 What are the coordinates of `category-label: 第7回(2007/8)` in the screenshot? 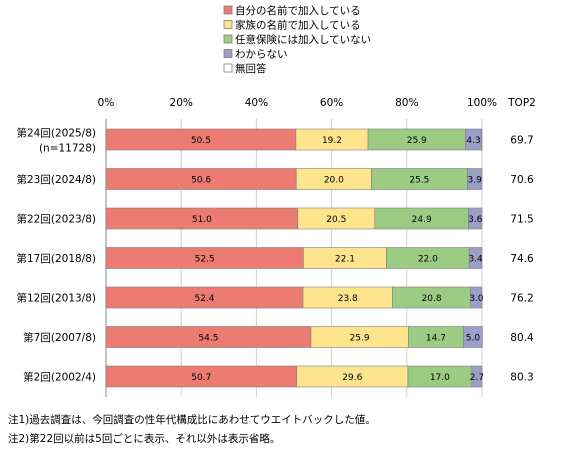 It's located at (59, 337).